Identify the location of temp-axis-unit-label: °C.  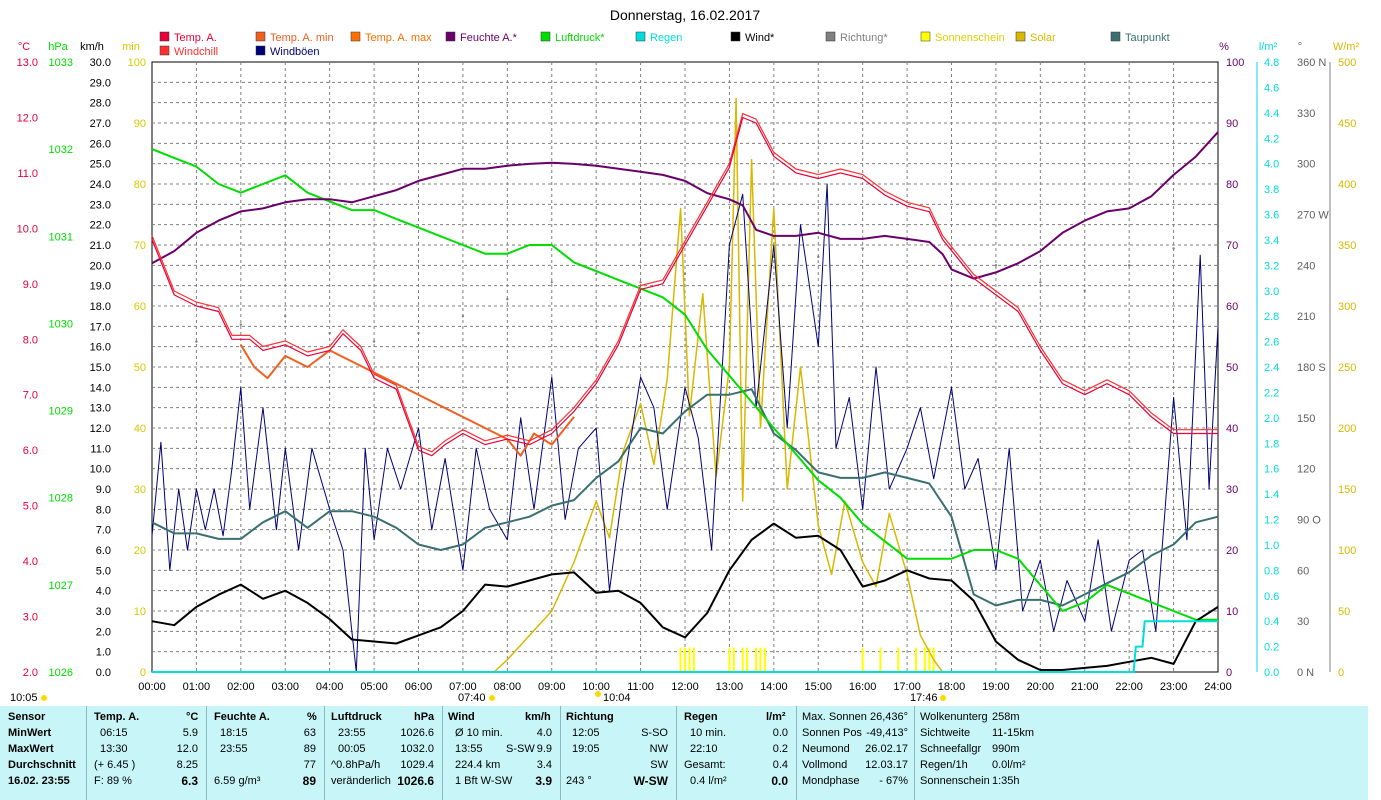
(24, 47).